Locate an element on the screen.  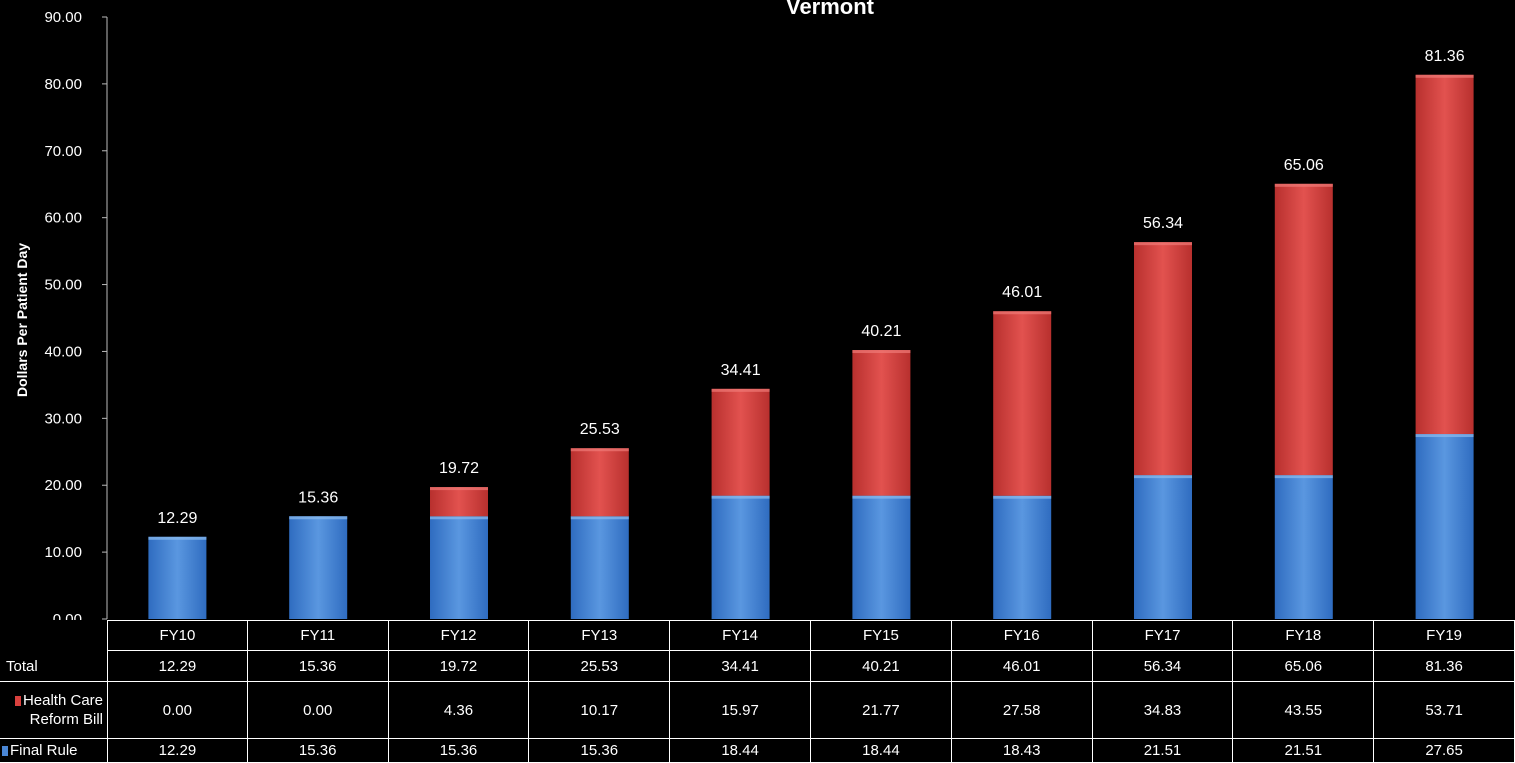
table-cell-final-rule: 18.43 is located at coordinates (1022, 751).